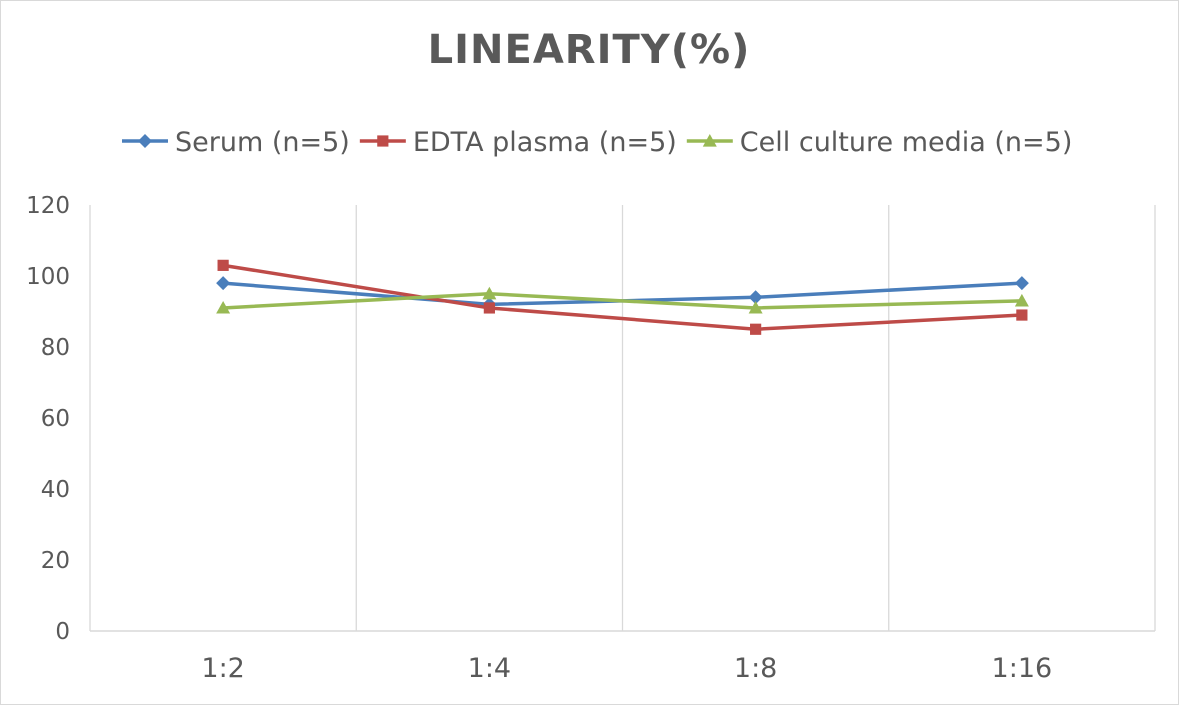  Describe the element at coordinates (48, 277) in the screenshot. I see `y-tick-label: 100` at that location.